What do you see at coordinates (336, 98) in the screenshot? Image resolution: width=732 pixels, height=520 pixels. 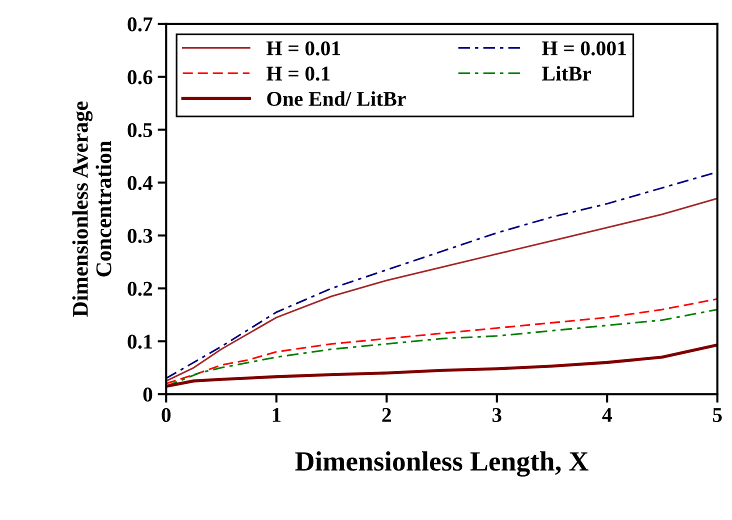 I see `legend-label: One End/ LitBr` at bounding box center [336, 98].